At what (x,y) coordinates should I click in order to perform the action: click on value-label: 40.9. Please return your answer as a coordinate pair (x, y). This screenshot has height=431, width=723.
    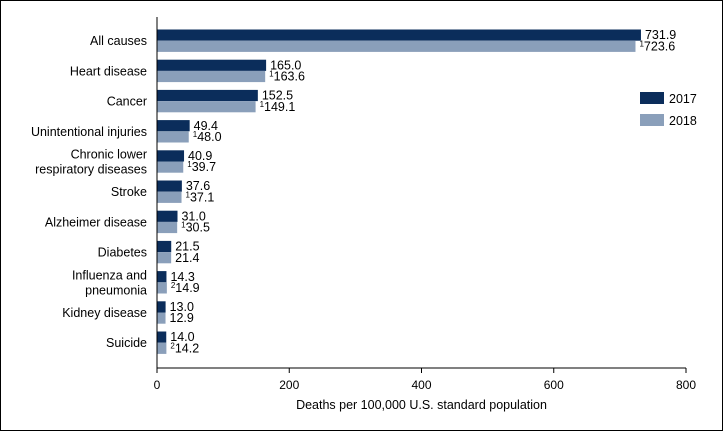
    Looking at the image, I should click on (200, 156).